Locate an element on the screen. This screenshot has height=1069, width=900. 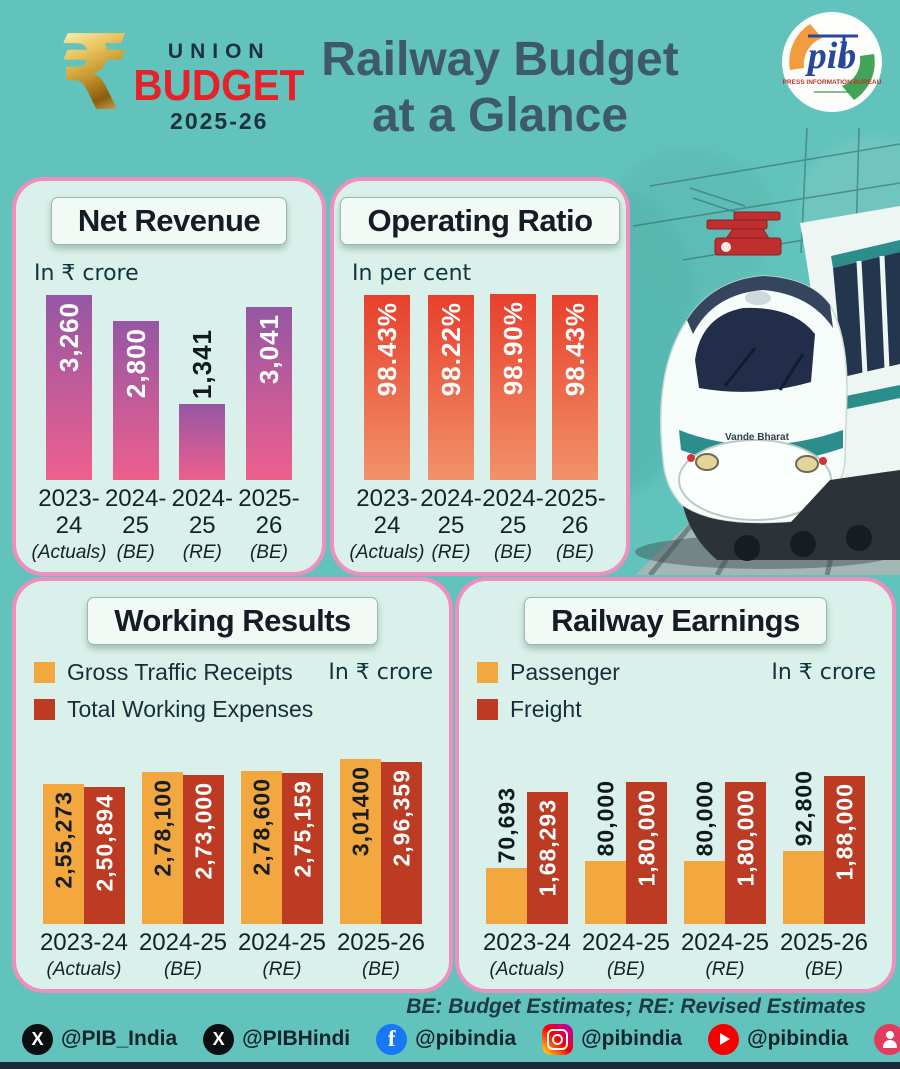
expenses-legend-swatch is located at coordinates (44, 709).